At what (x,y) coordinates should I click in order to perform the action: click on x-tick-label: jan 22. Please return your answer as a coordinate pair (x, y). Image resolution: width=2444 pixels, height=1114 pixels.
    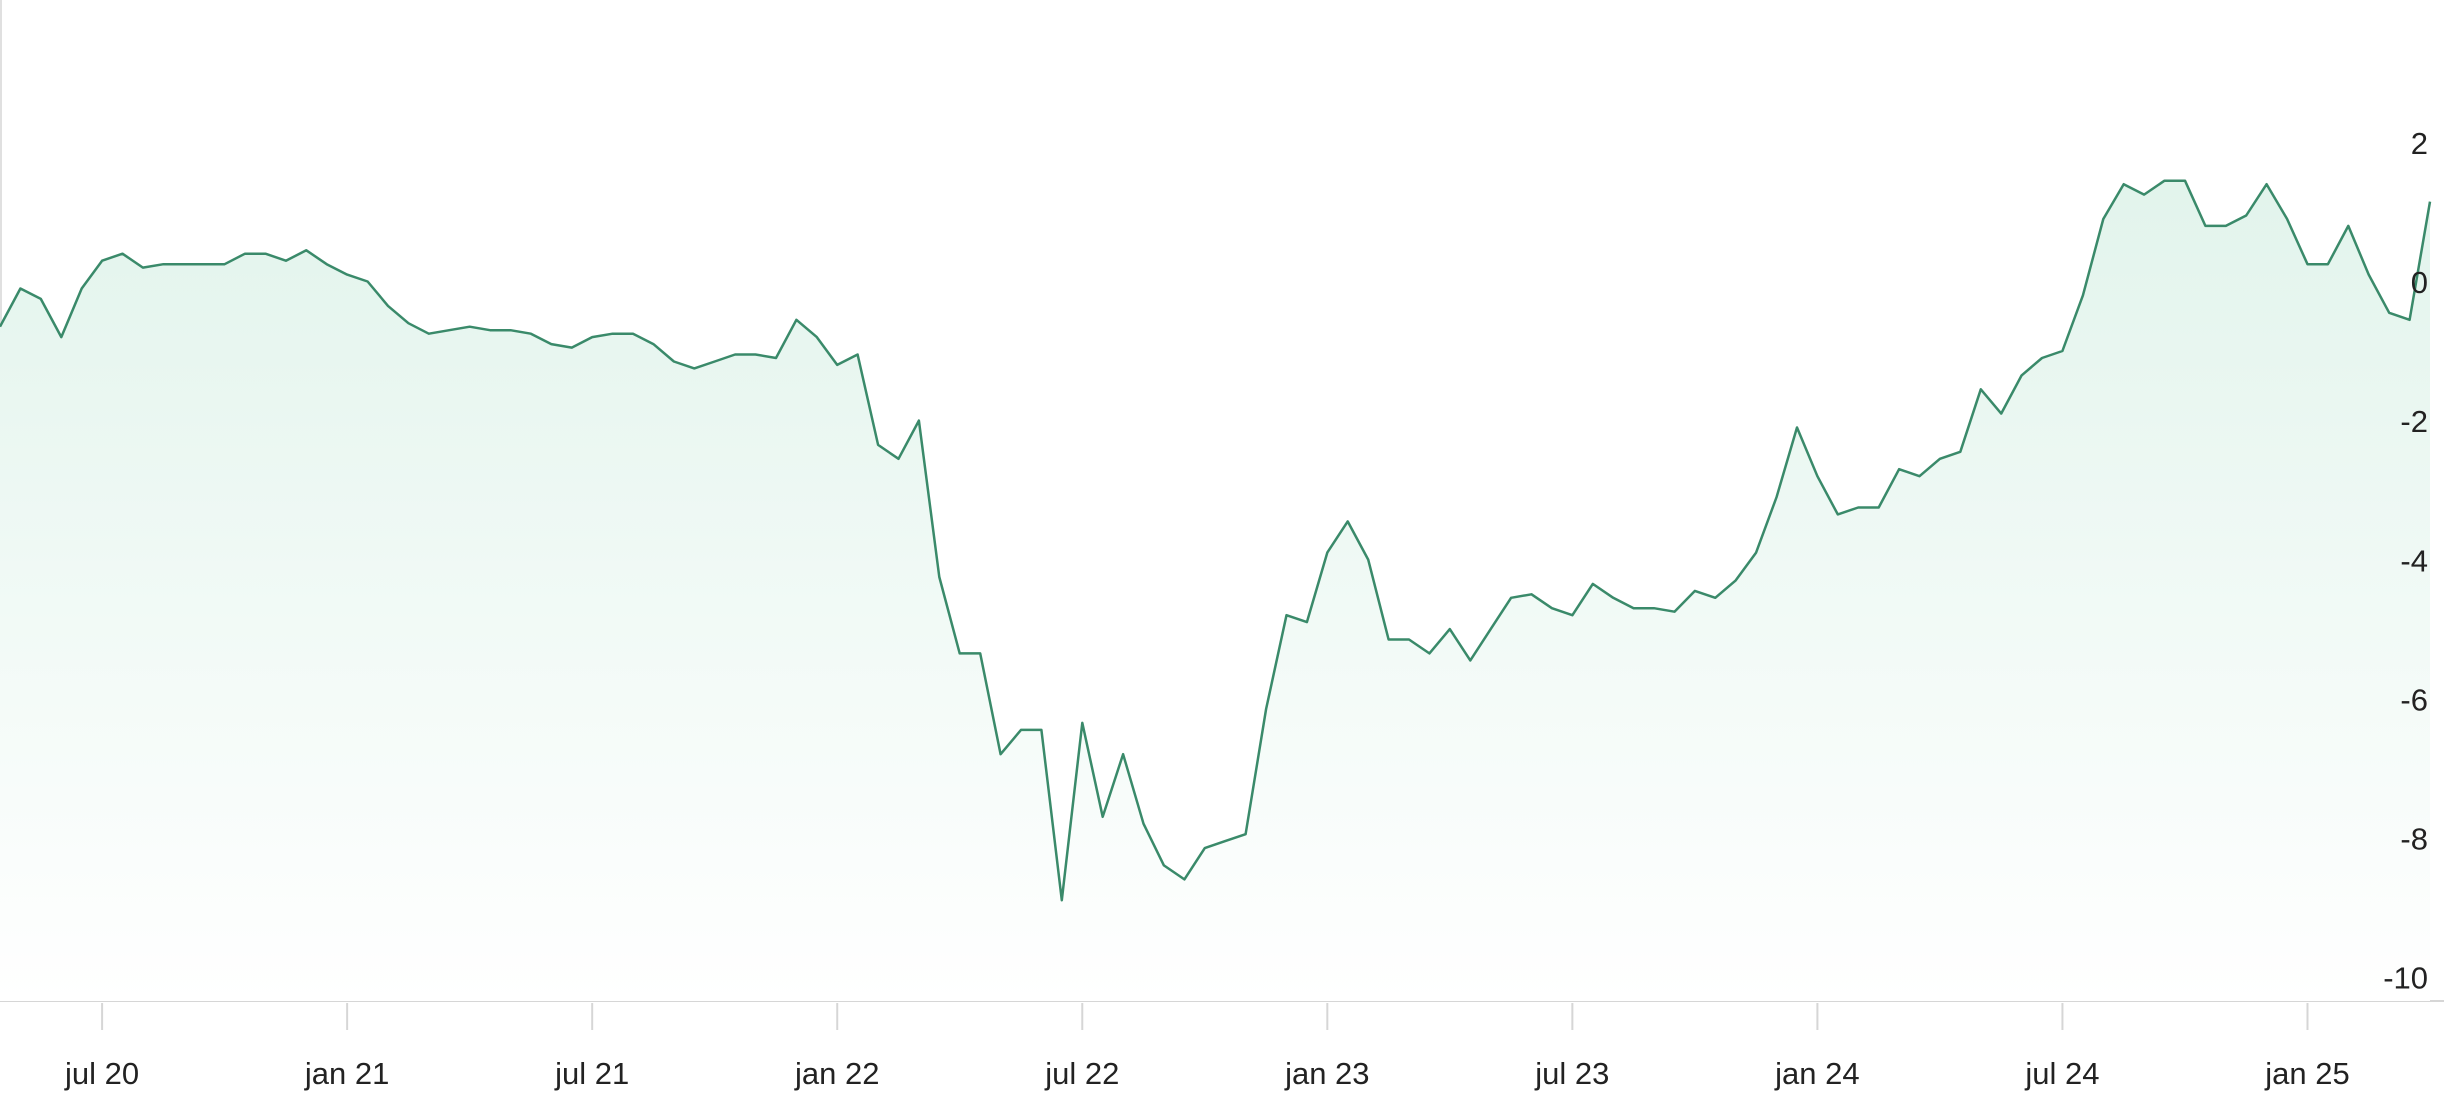
    Looking at the image, I should click on (836, 1073).